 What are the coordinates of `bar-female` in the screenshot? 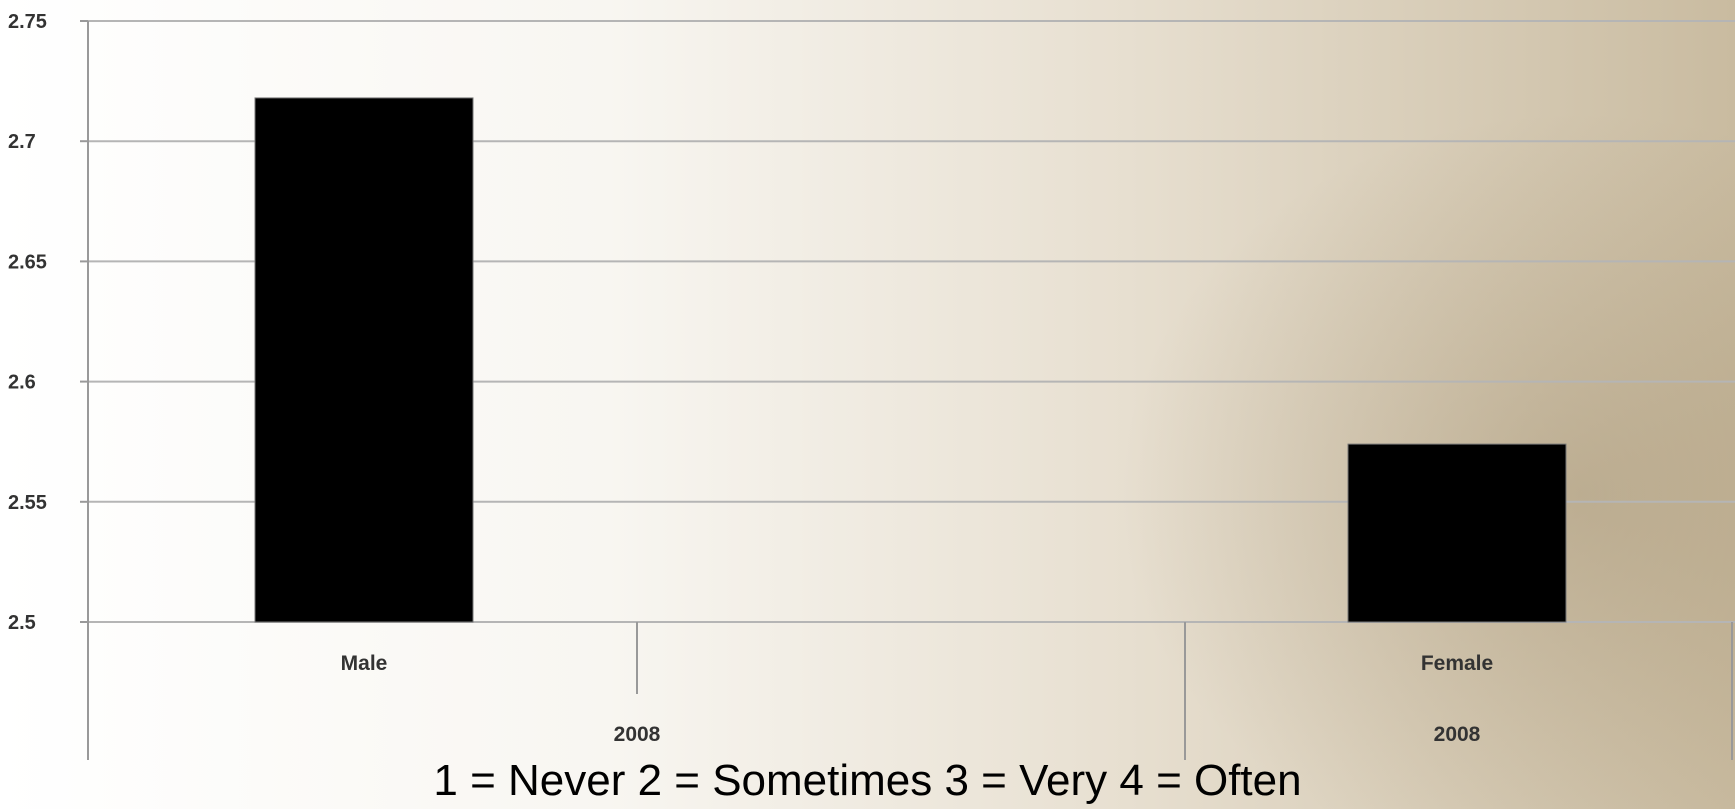 It's located at (1457, 533).